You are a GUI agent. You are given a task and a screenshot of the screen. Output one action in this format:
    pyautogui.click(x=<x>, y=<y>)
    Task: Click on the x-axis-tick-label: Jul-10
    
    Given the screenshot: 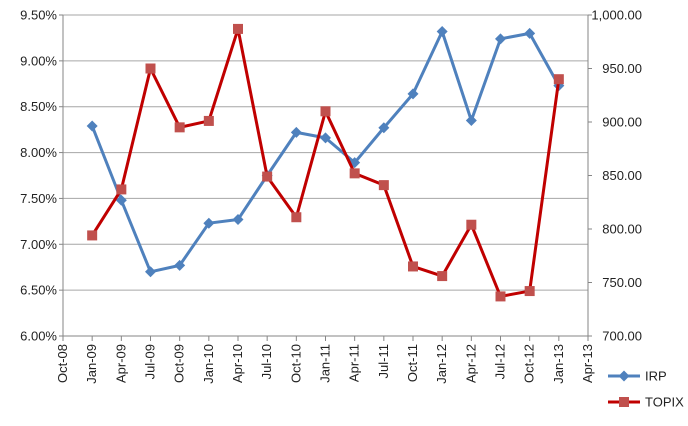 What is the action you would take?
    pyautogui.click(x=266, y=361)
    